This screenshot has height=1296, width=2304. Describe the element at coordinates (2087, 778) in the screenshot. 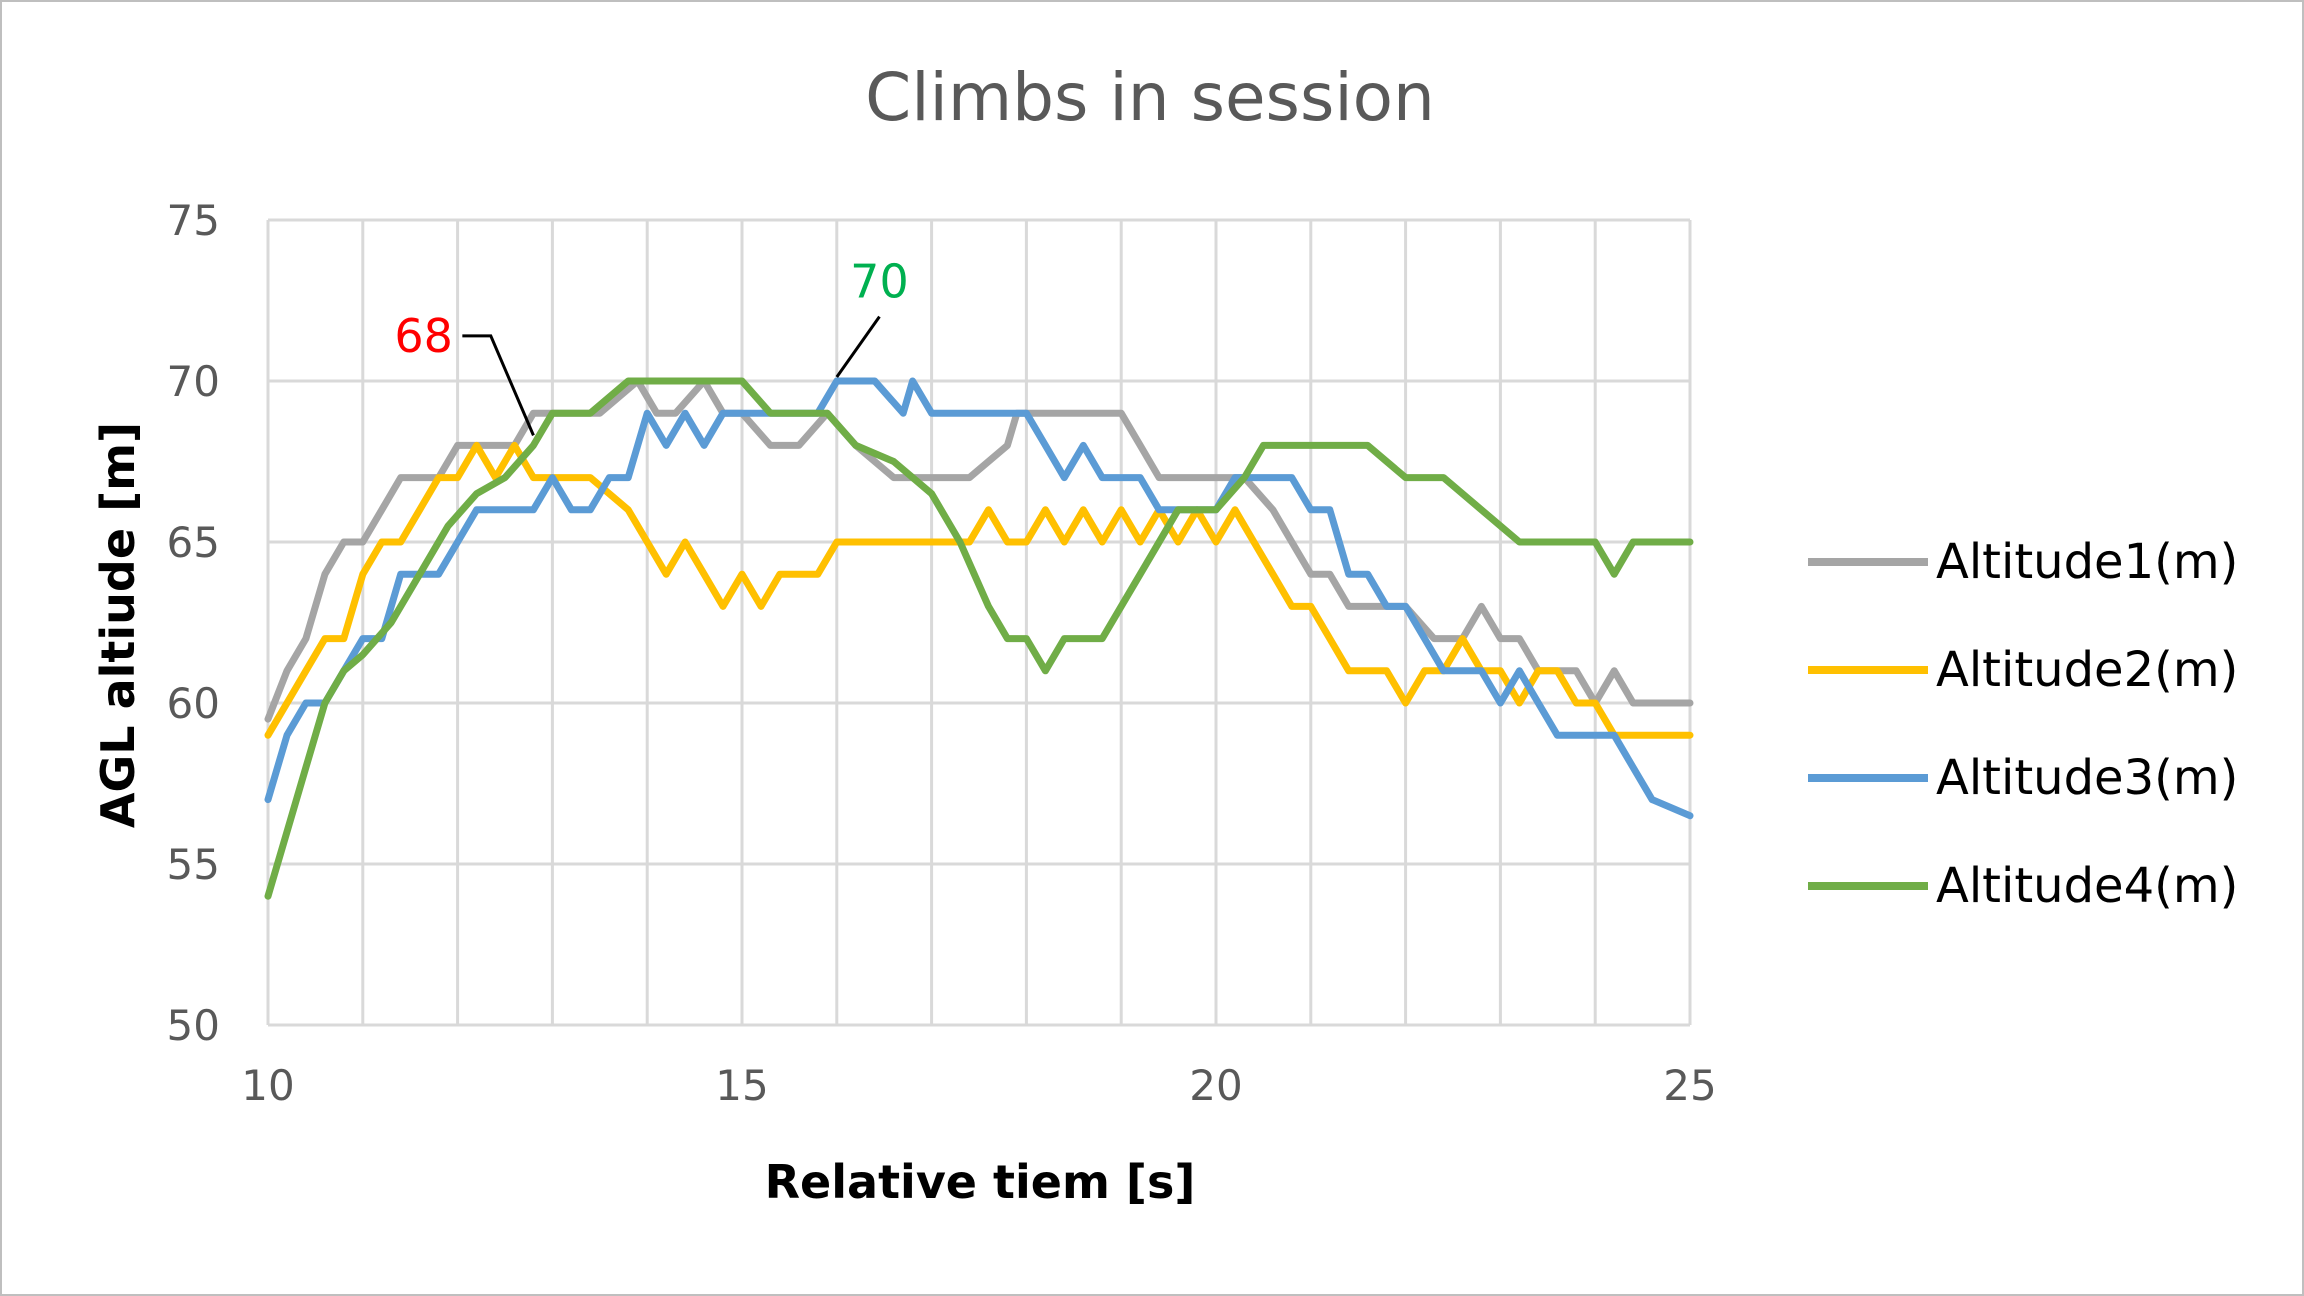

I see `legend-label-3: Altitude3(m)` at that location.